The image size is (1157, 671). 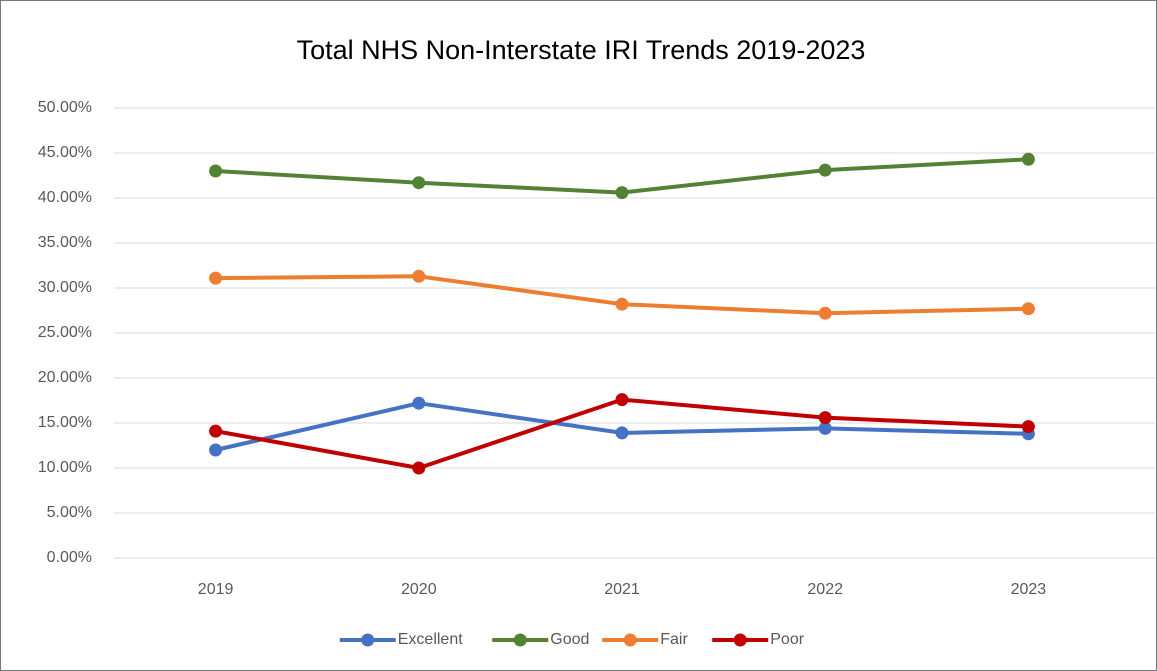 I want to click on legend-label: Poor, so click(x=787, y=639).